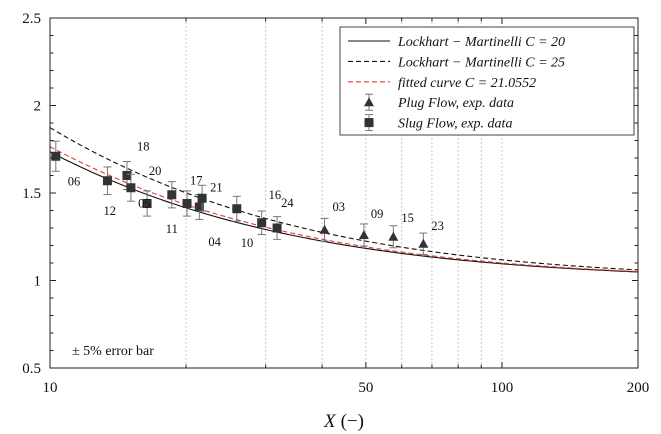 This screenshot has width=661, height=434. I want to click on point-label: 06, so click(74, 181).